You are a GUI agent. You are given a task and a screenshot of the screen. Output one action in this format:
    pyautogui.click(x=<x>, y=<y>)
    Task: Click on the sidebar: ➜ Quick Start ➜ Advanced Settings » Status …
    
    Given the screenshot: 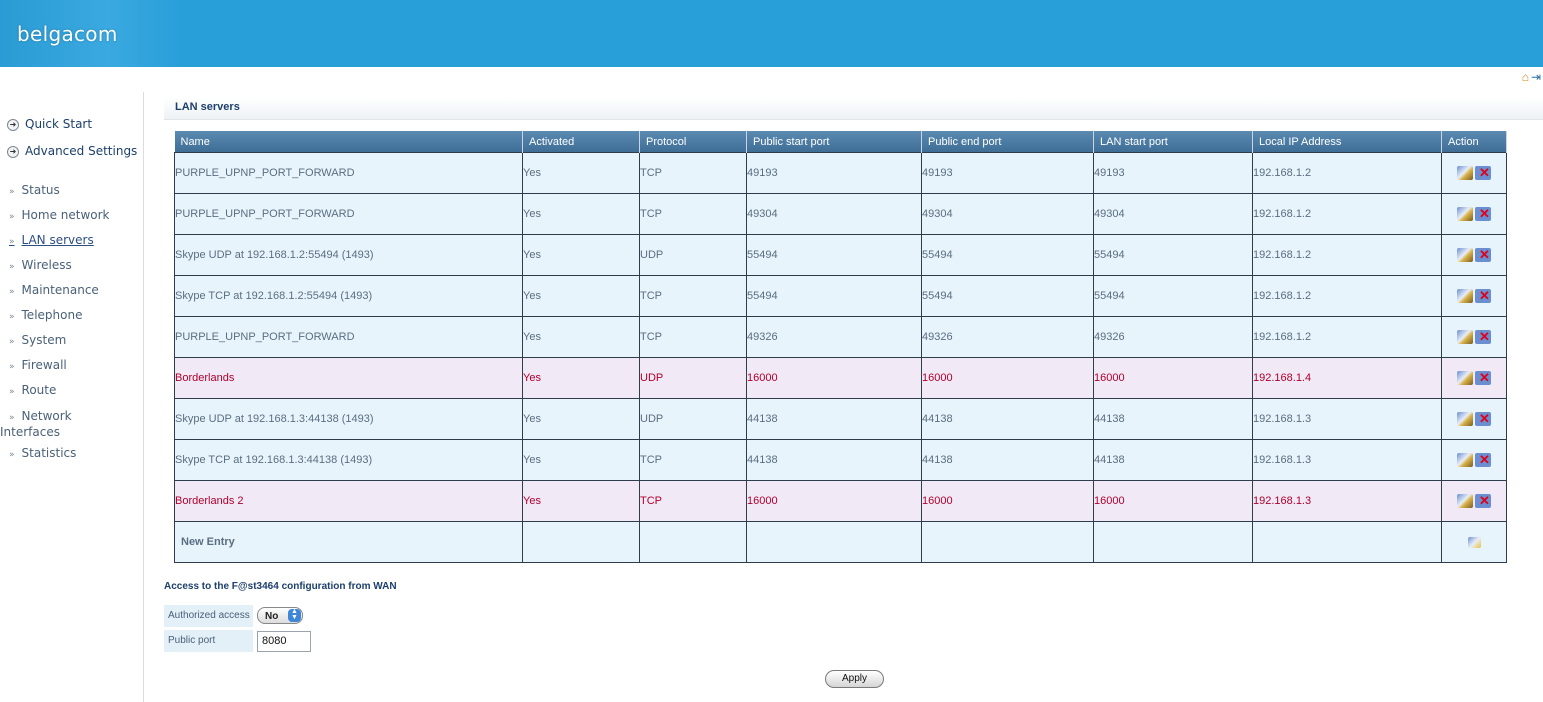 What is the action you would take?
    pyautogui.click(x=72, y=397)
    